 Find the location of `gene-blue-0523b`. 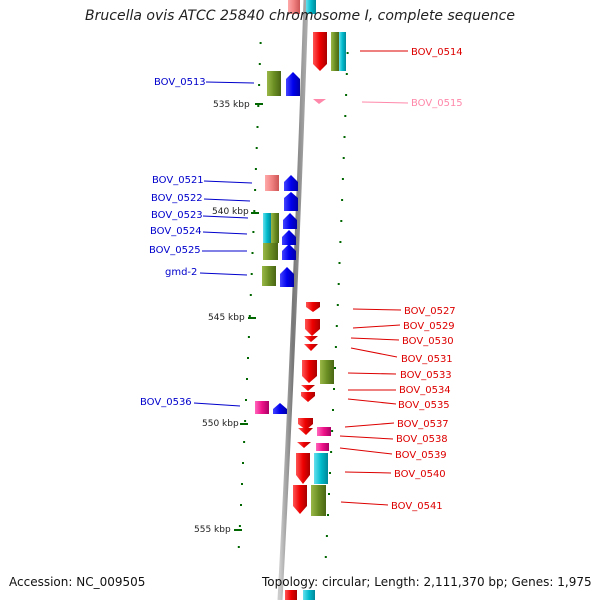

gene-blue-0523b is located at coordinates (290, 221).